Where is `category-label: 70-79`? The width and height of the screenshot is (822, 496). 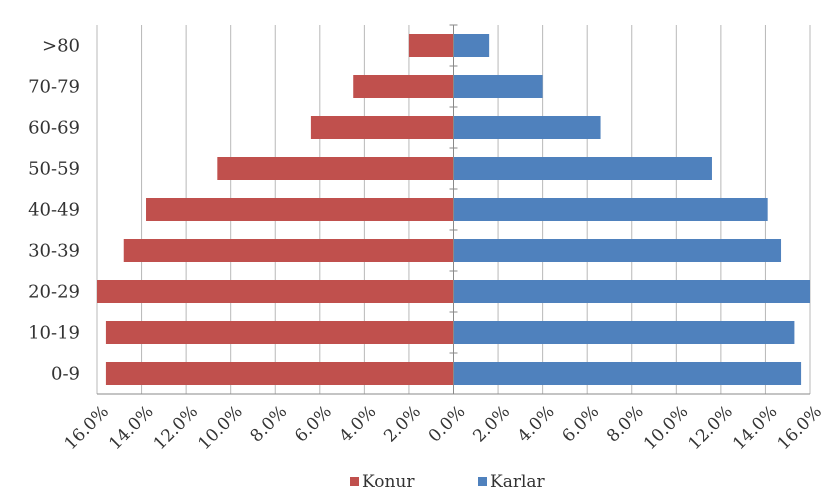 category-label: 70-79 is located at coordinates (54, 87).